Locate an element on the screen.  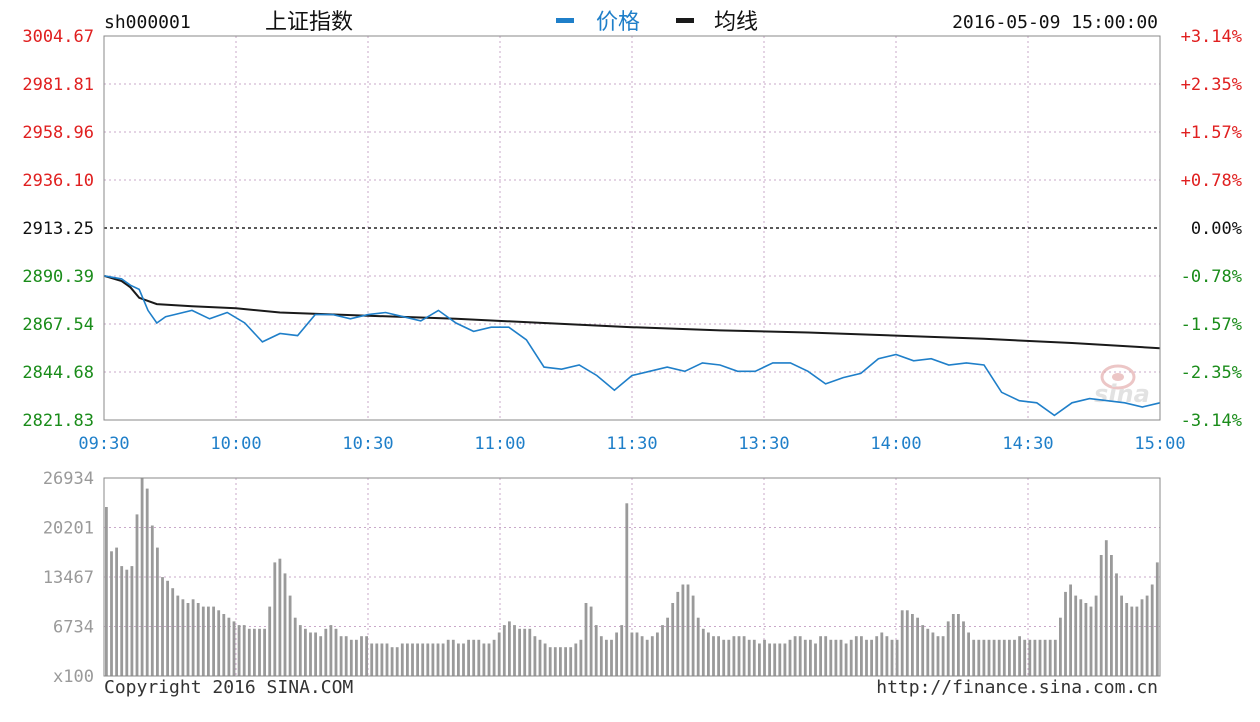
sina-watermark-logo: sina is located at coordinates (1122, 386).